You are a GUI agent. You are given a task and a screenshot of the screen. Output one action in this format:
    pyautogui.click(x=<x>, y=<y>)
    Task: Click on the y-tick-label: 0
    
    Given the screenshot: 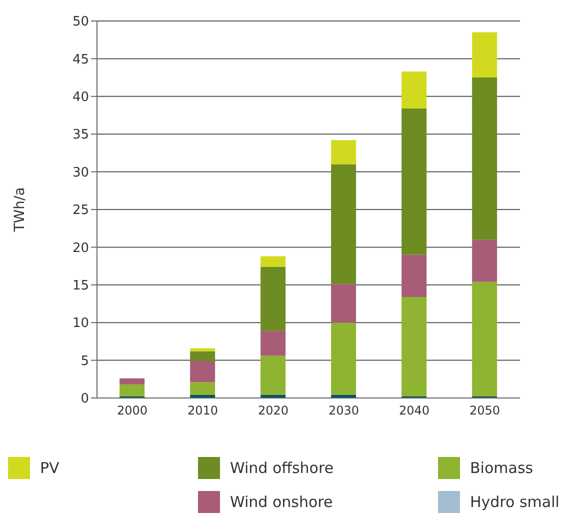 What is the action you would take?
    pyautogui.click(x=84, y=399)
    